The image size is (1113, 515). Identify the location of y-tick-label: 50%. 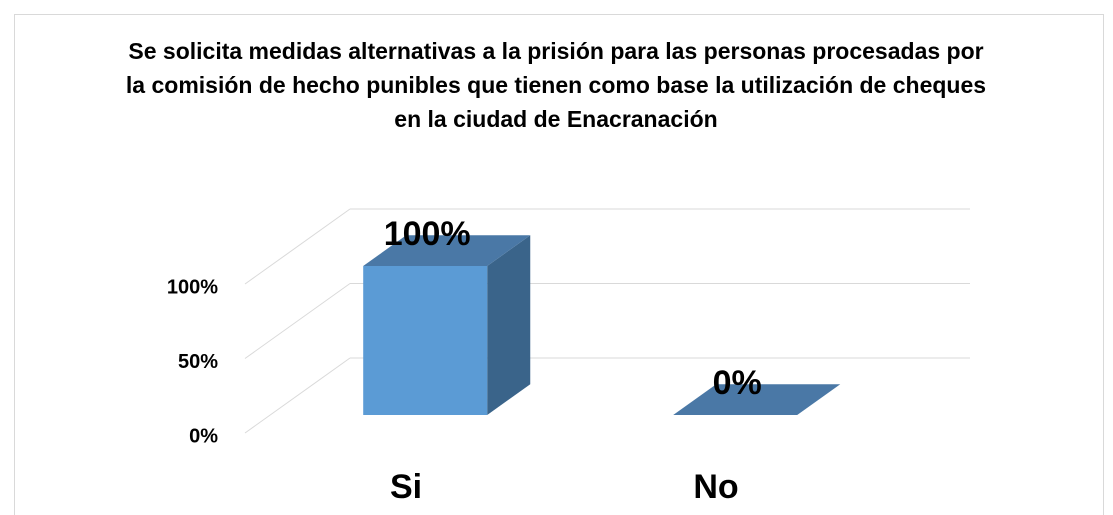
(198, 362).